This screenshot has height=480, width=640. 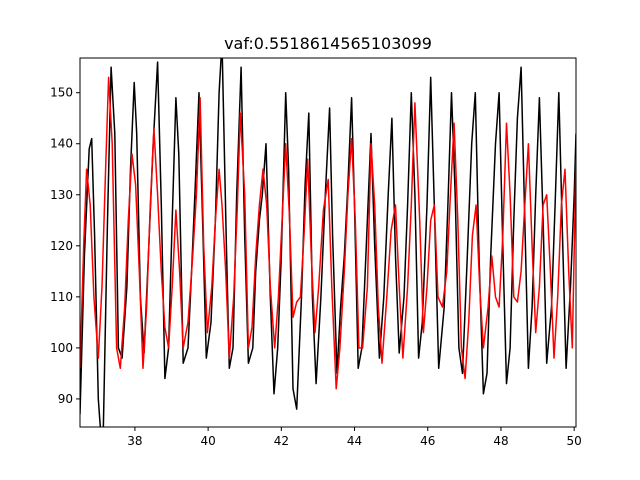 What do you see at coordinates (354, 441) in the screenshot?
I see `x-tick-label: 44` at bounding box center [354, 441].